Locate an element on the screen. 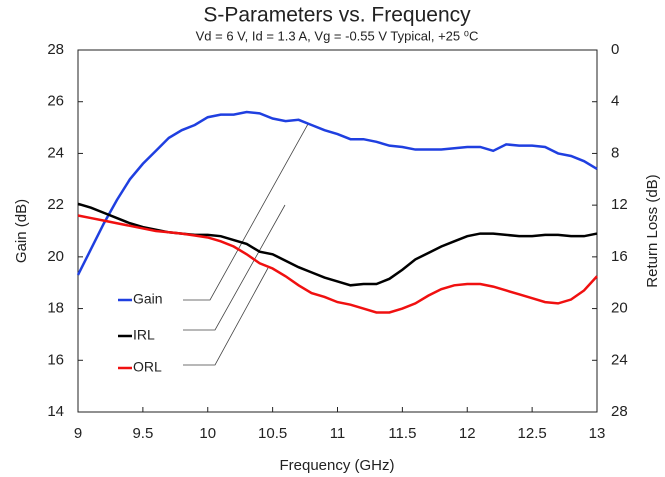 Image resolution: width=665 pixels, height=477 pixels. x-tick-label: 12 is located at coordinates (467, 433).